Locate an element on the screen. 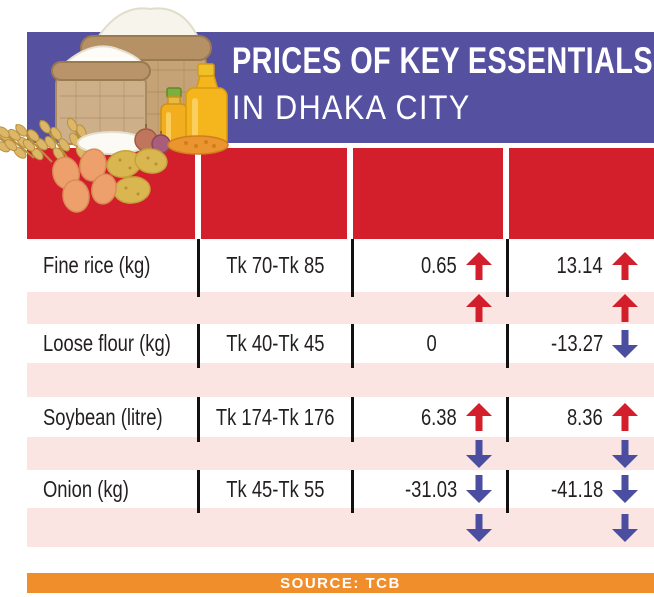 This screenshot has width=654, height=597. change-2-cell: 13.14 is located at coordinates (581, 265).